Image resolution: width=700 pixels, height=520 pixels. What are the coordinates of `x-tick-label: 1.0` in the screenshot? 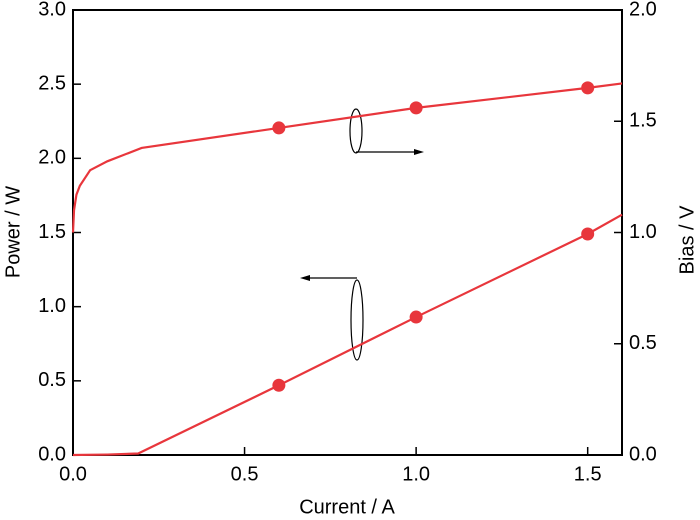 It's located at (416, 474).